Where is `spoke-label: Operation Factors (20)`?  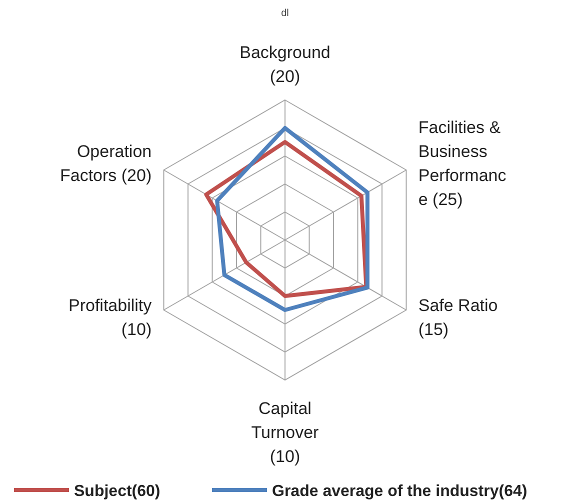 spoke-label: Operation Factors (20) is located at coordinates (106, 163).